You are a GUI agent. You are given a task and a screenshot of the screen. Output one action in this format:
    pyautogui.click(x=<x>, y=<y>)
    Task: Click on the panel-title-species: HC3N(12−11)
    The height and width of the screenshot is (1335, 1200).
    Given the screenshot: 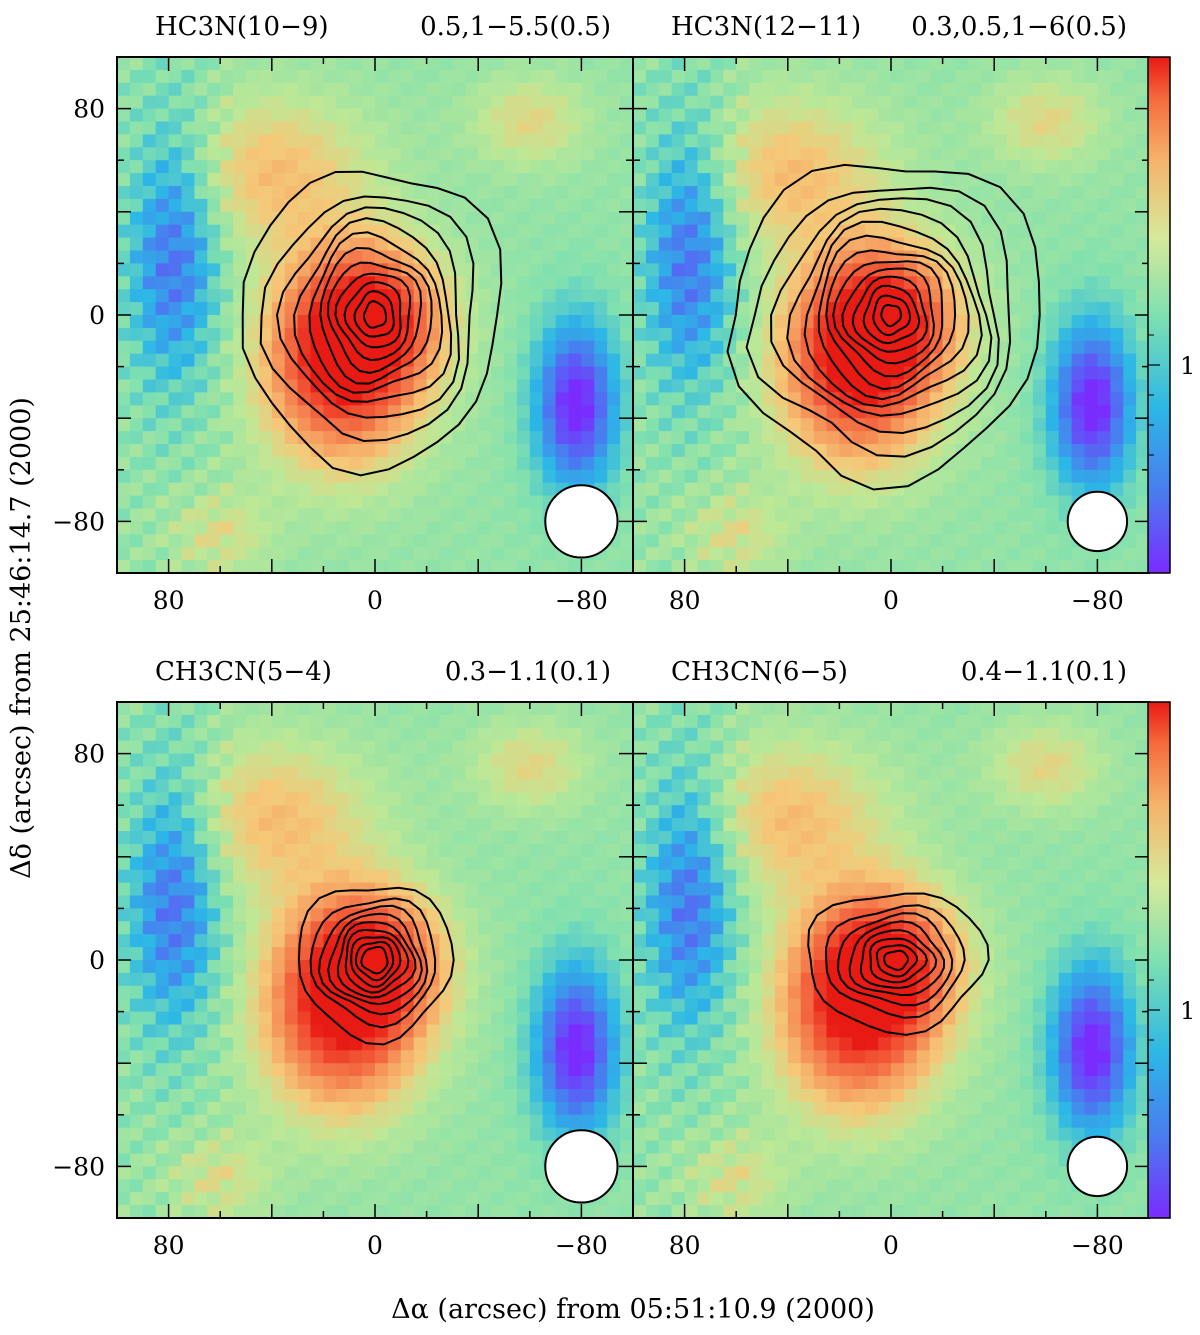 What is the action you would take?
    pyautogui.click(x=766, y=27)
    